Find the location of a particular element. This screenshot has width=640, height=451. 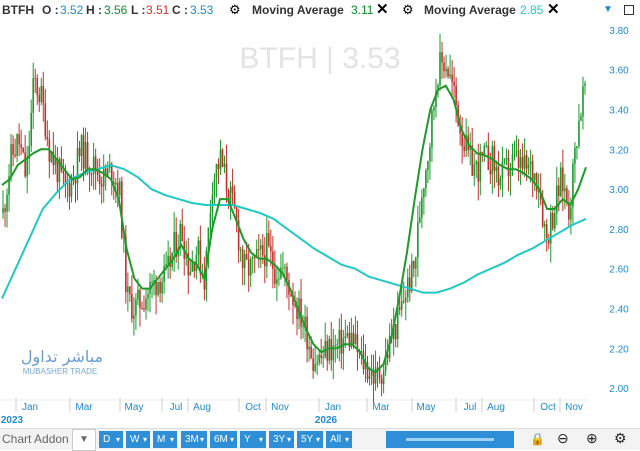

x-tick-label: May is located at coordinates (426, 407).